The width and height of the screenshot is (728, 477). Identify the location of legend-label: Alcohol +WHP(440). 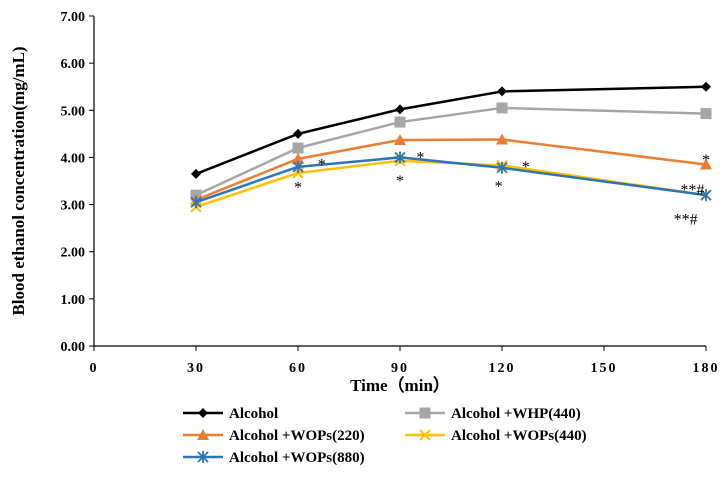
(516, 414).